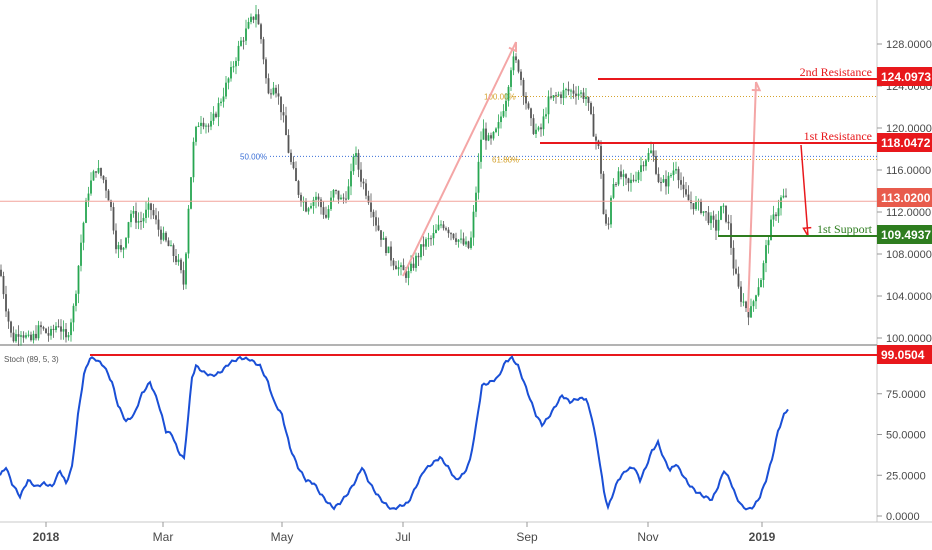 This screenshot has height=550, width=932. Describe the element at coordinates (752, 197) in the screenshot. I see `recovery-arrow` at that location.